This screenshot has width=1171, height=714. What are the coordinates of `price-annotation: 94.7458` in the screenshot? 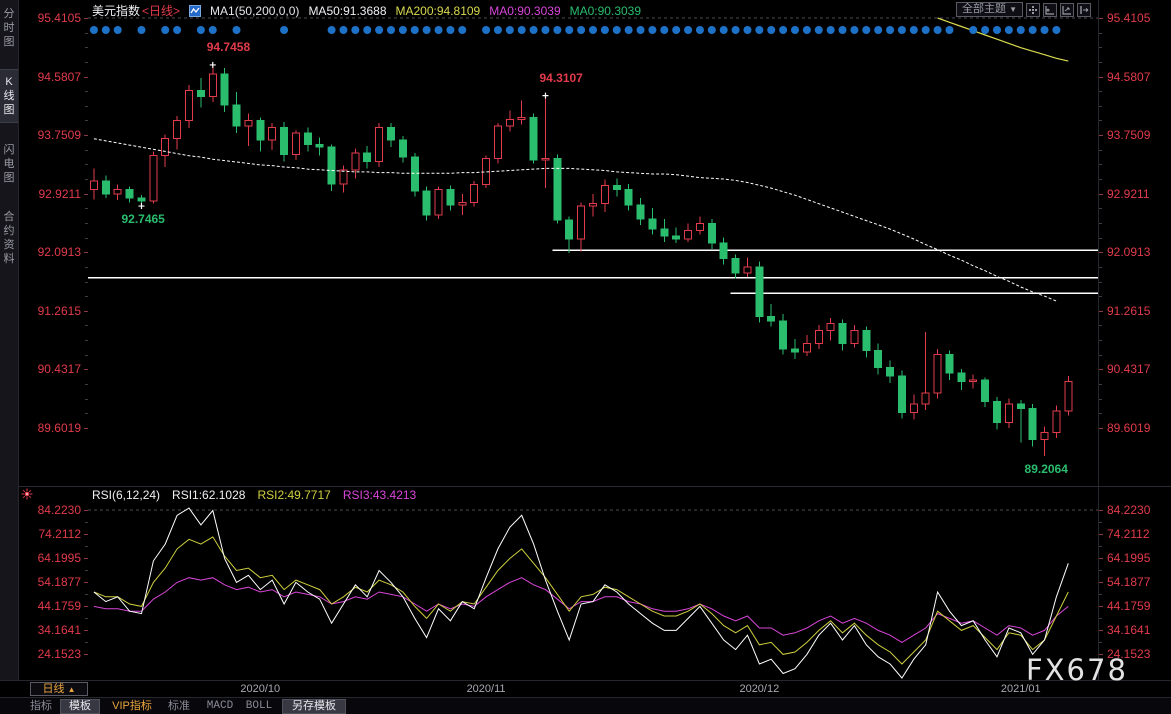 It's located at (228, 46).